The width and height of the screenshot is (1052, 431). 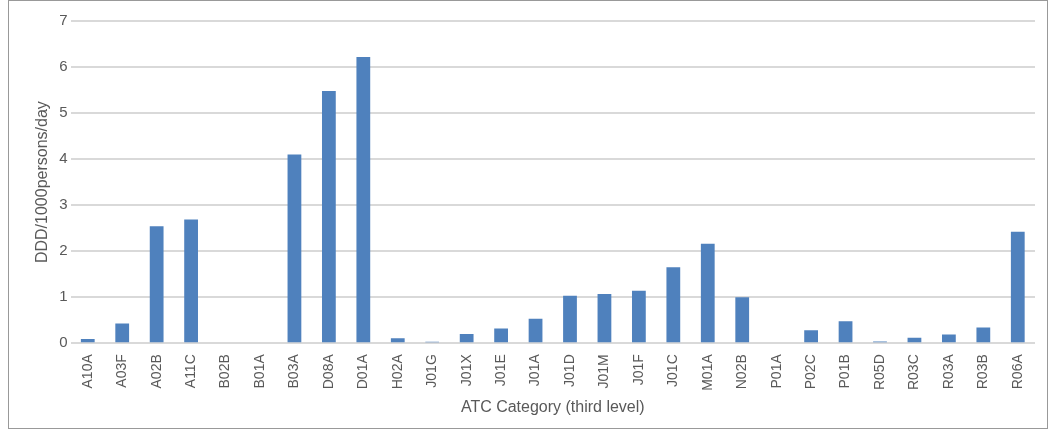 I want to click on y-axis-title: DDD/1000persons/day, so click(x=42, y=182).